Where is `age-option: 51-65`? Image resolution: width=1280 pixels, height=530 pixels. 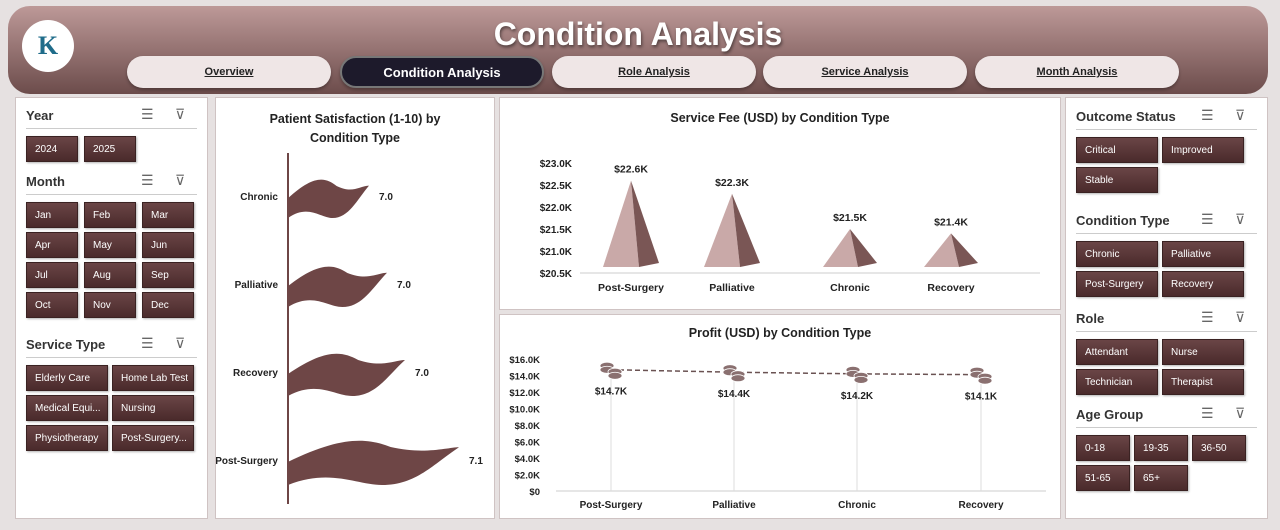 age-option: 51-65 is located at coordinates (1103, 478).